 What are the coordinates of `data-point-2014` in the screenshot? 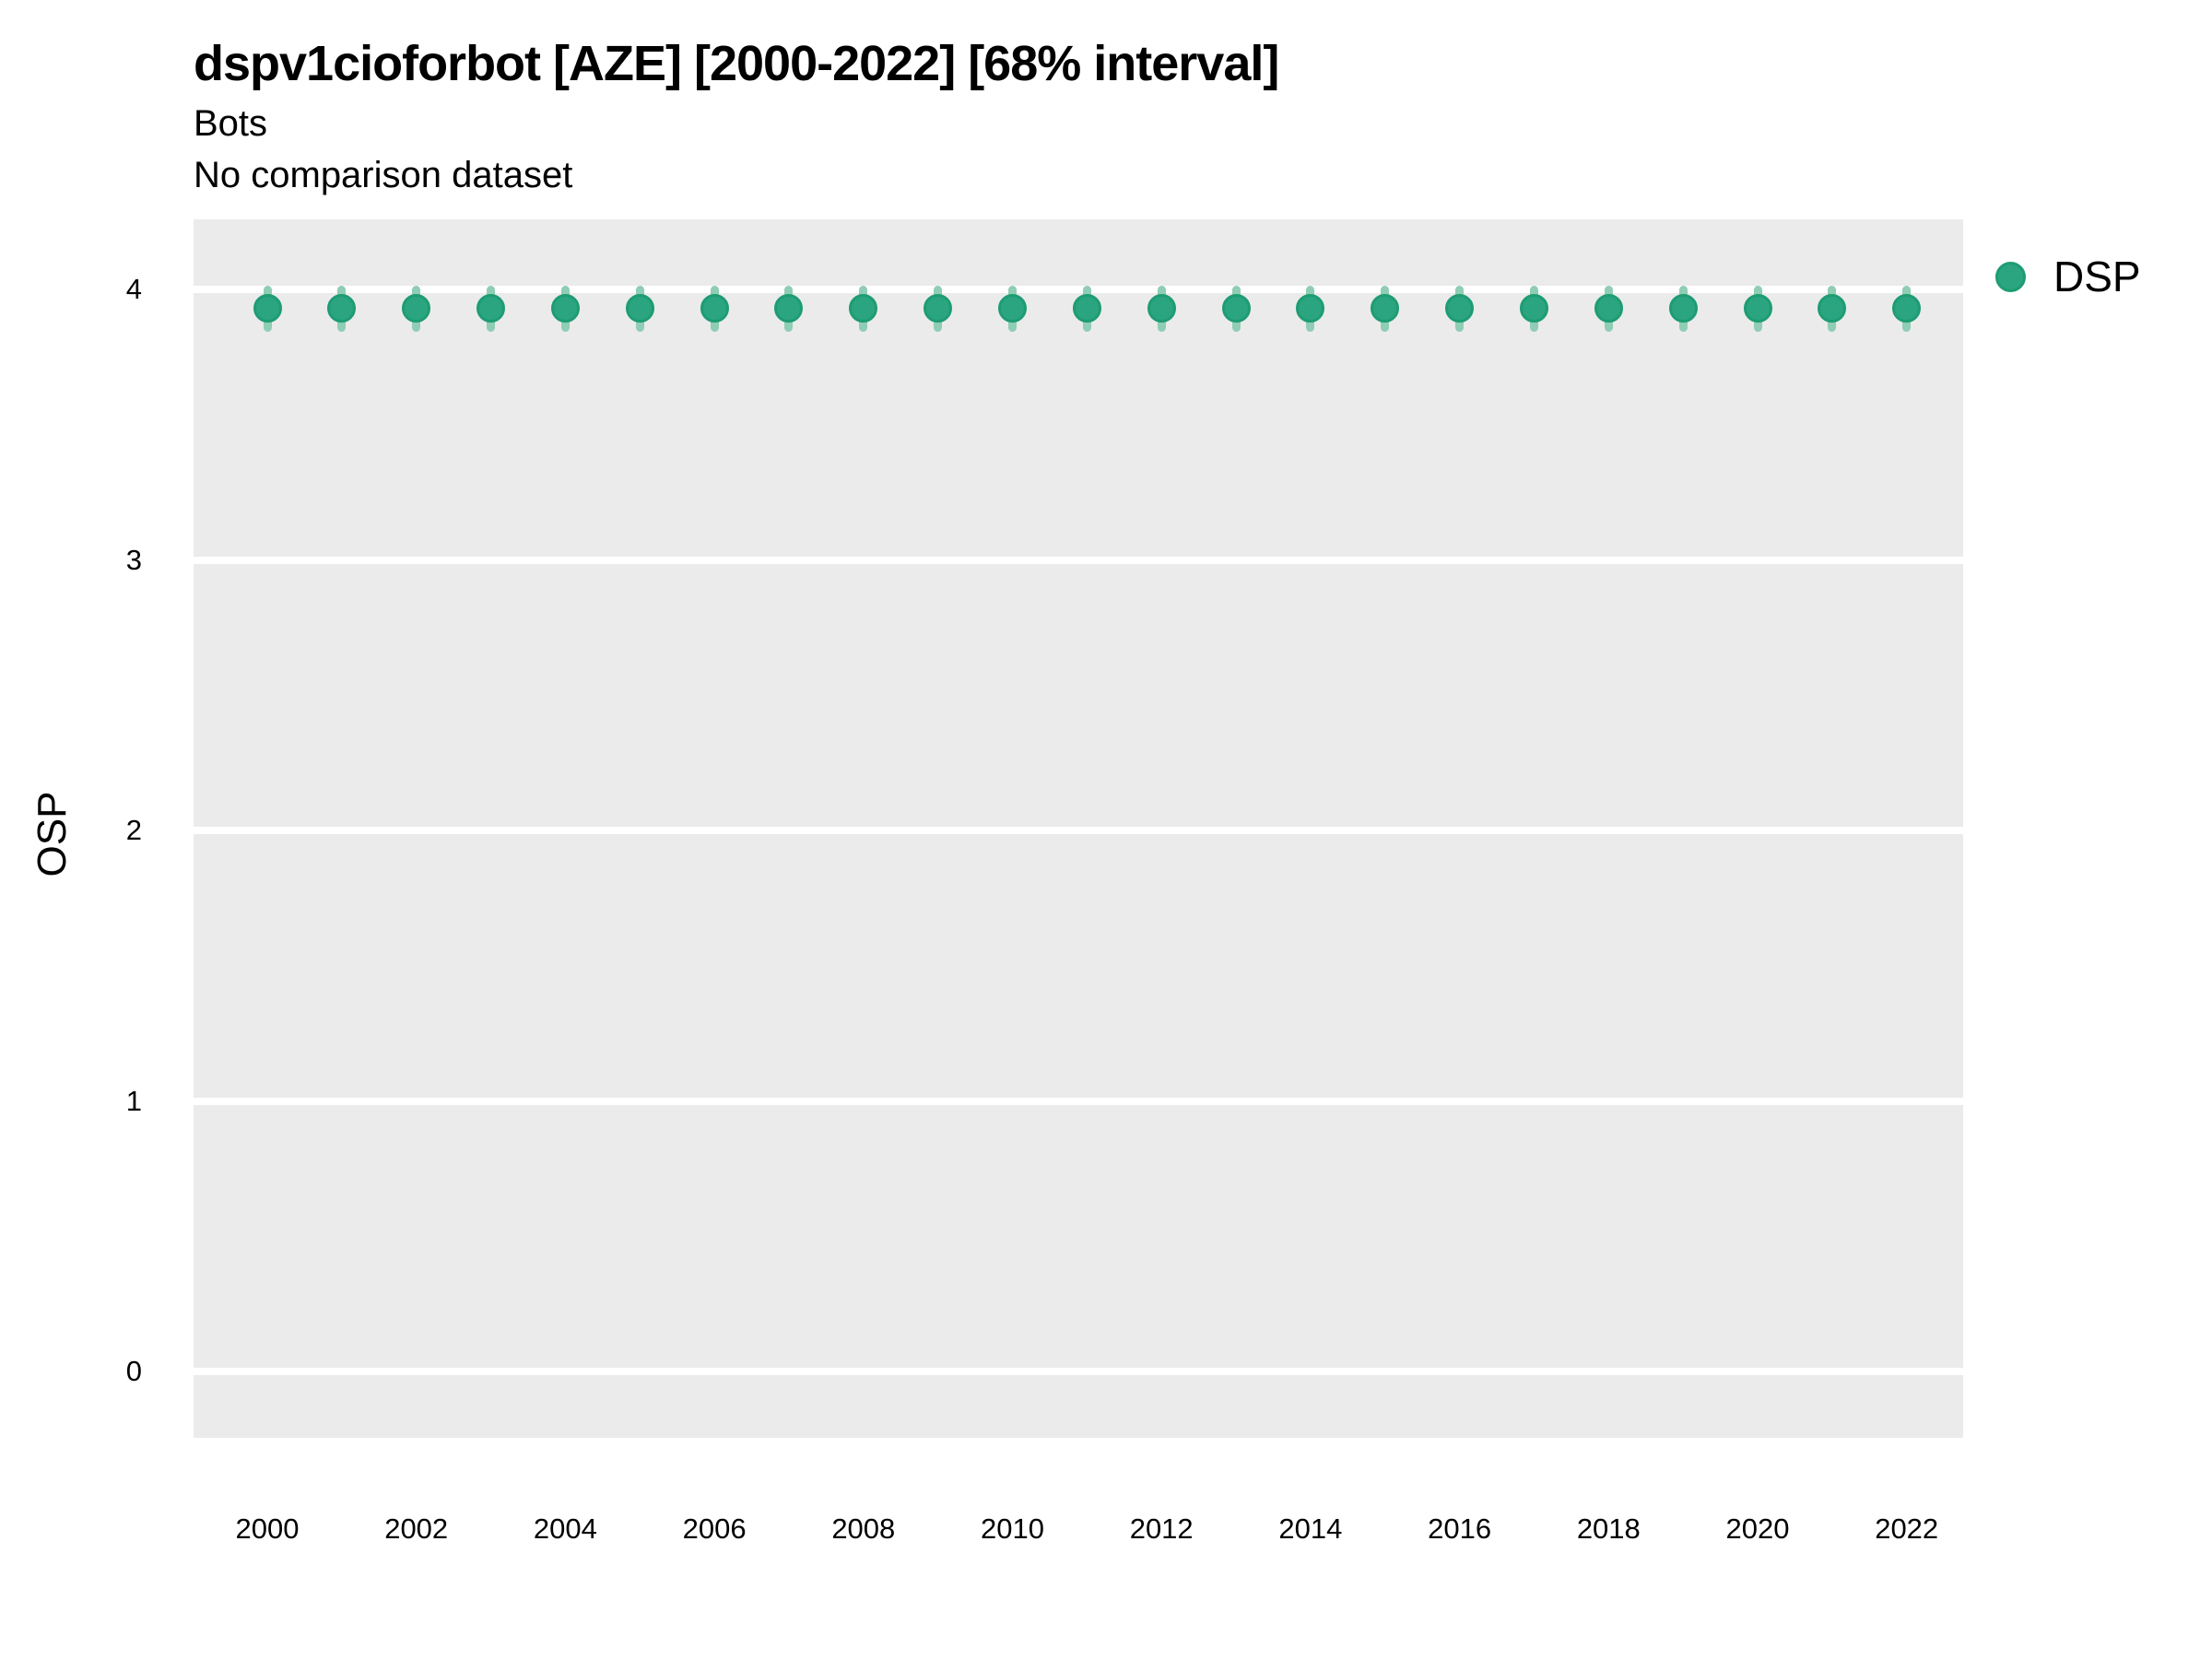 It's located at (1310, 309).